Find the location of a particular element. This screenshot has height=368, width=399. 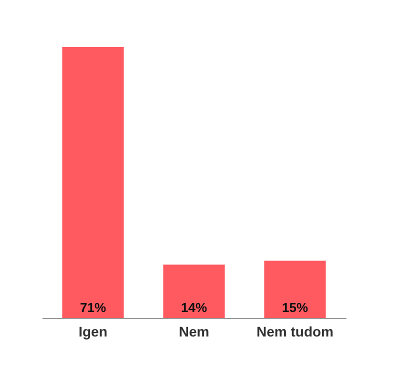

x-tick-label: Nem tudom is located at coordinates (295, 332).